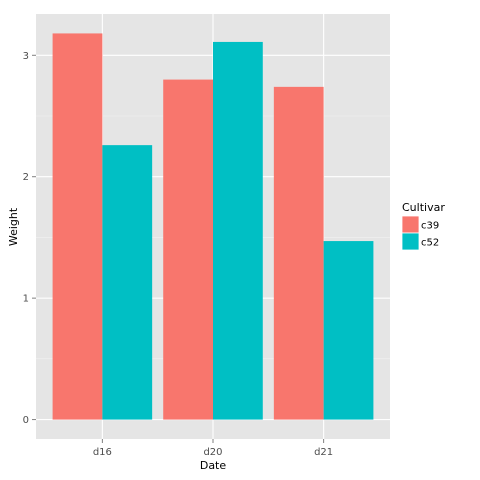  I want to click on x-axis-ticks: d16 d20 d21, so click(213, 448).